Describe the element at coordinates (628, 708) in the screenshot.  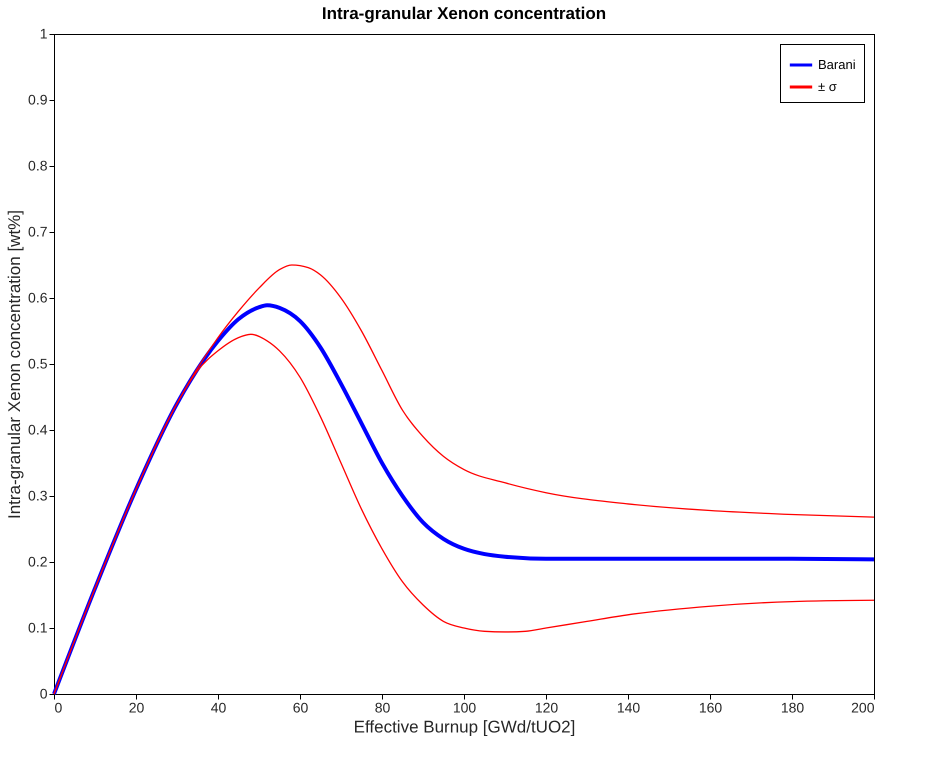
I see `x-tick-label: 140` at that location.